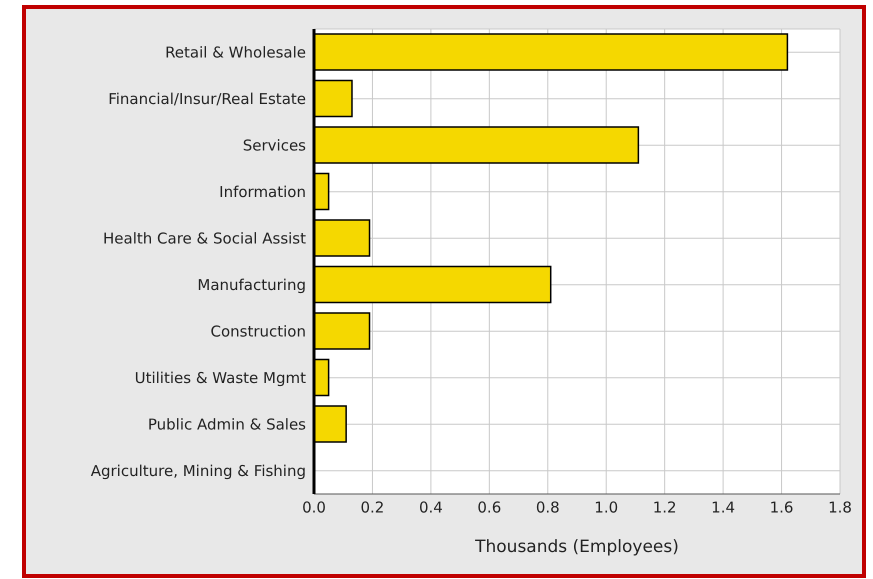 This screenshot has height=579, width=873. I want to click on y-tick-label: Financial/Insur/Real Estate, so click(207, 99).